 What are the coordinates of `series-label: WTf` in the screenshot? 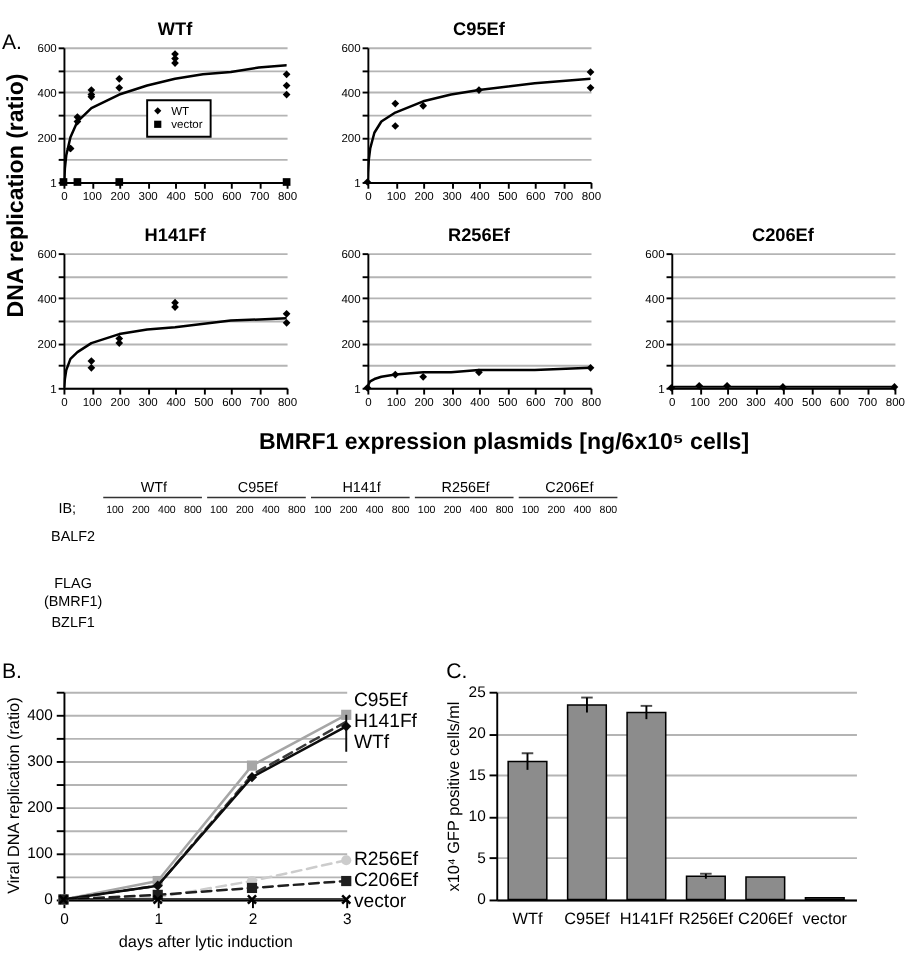 It's located at (371, 742).